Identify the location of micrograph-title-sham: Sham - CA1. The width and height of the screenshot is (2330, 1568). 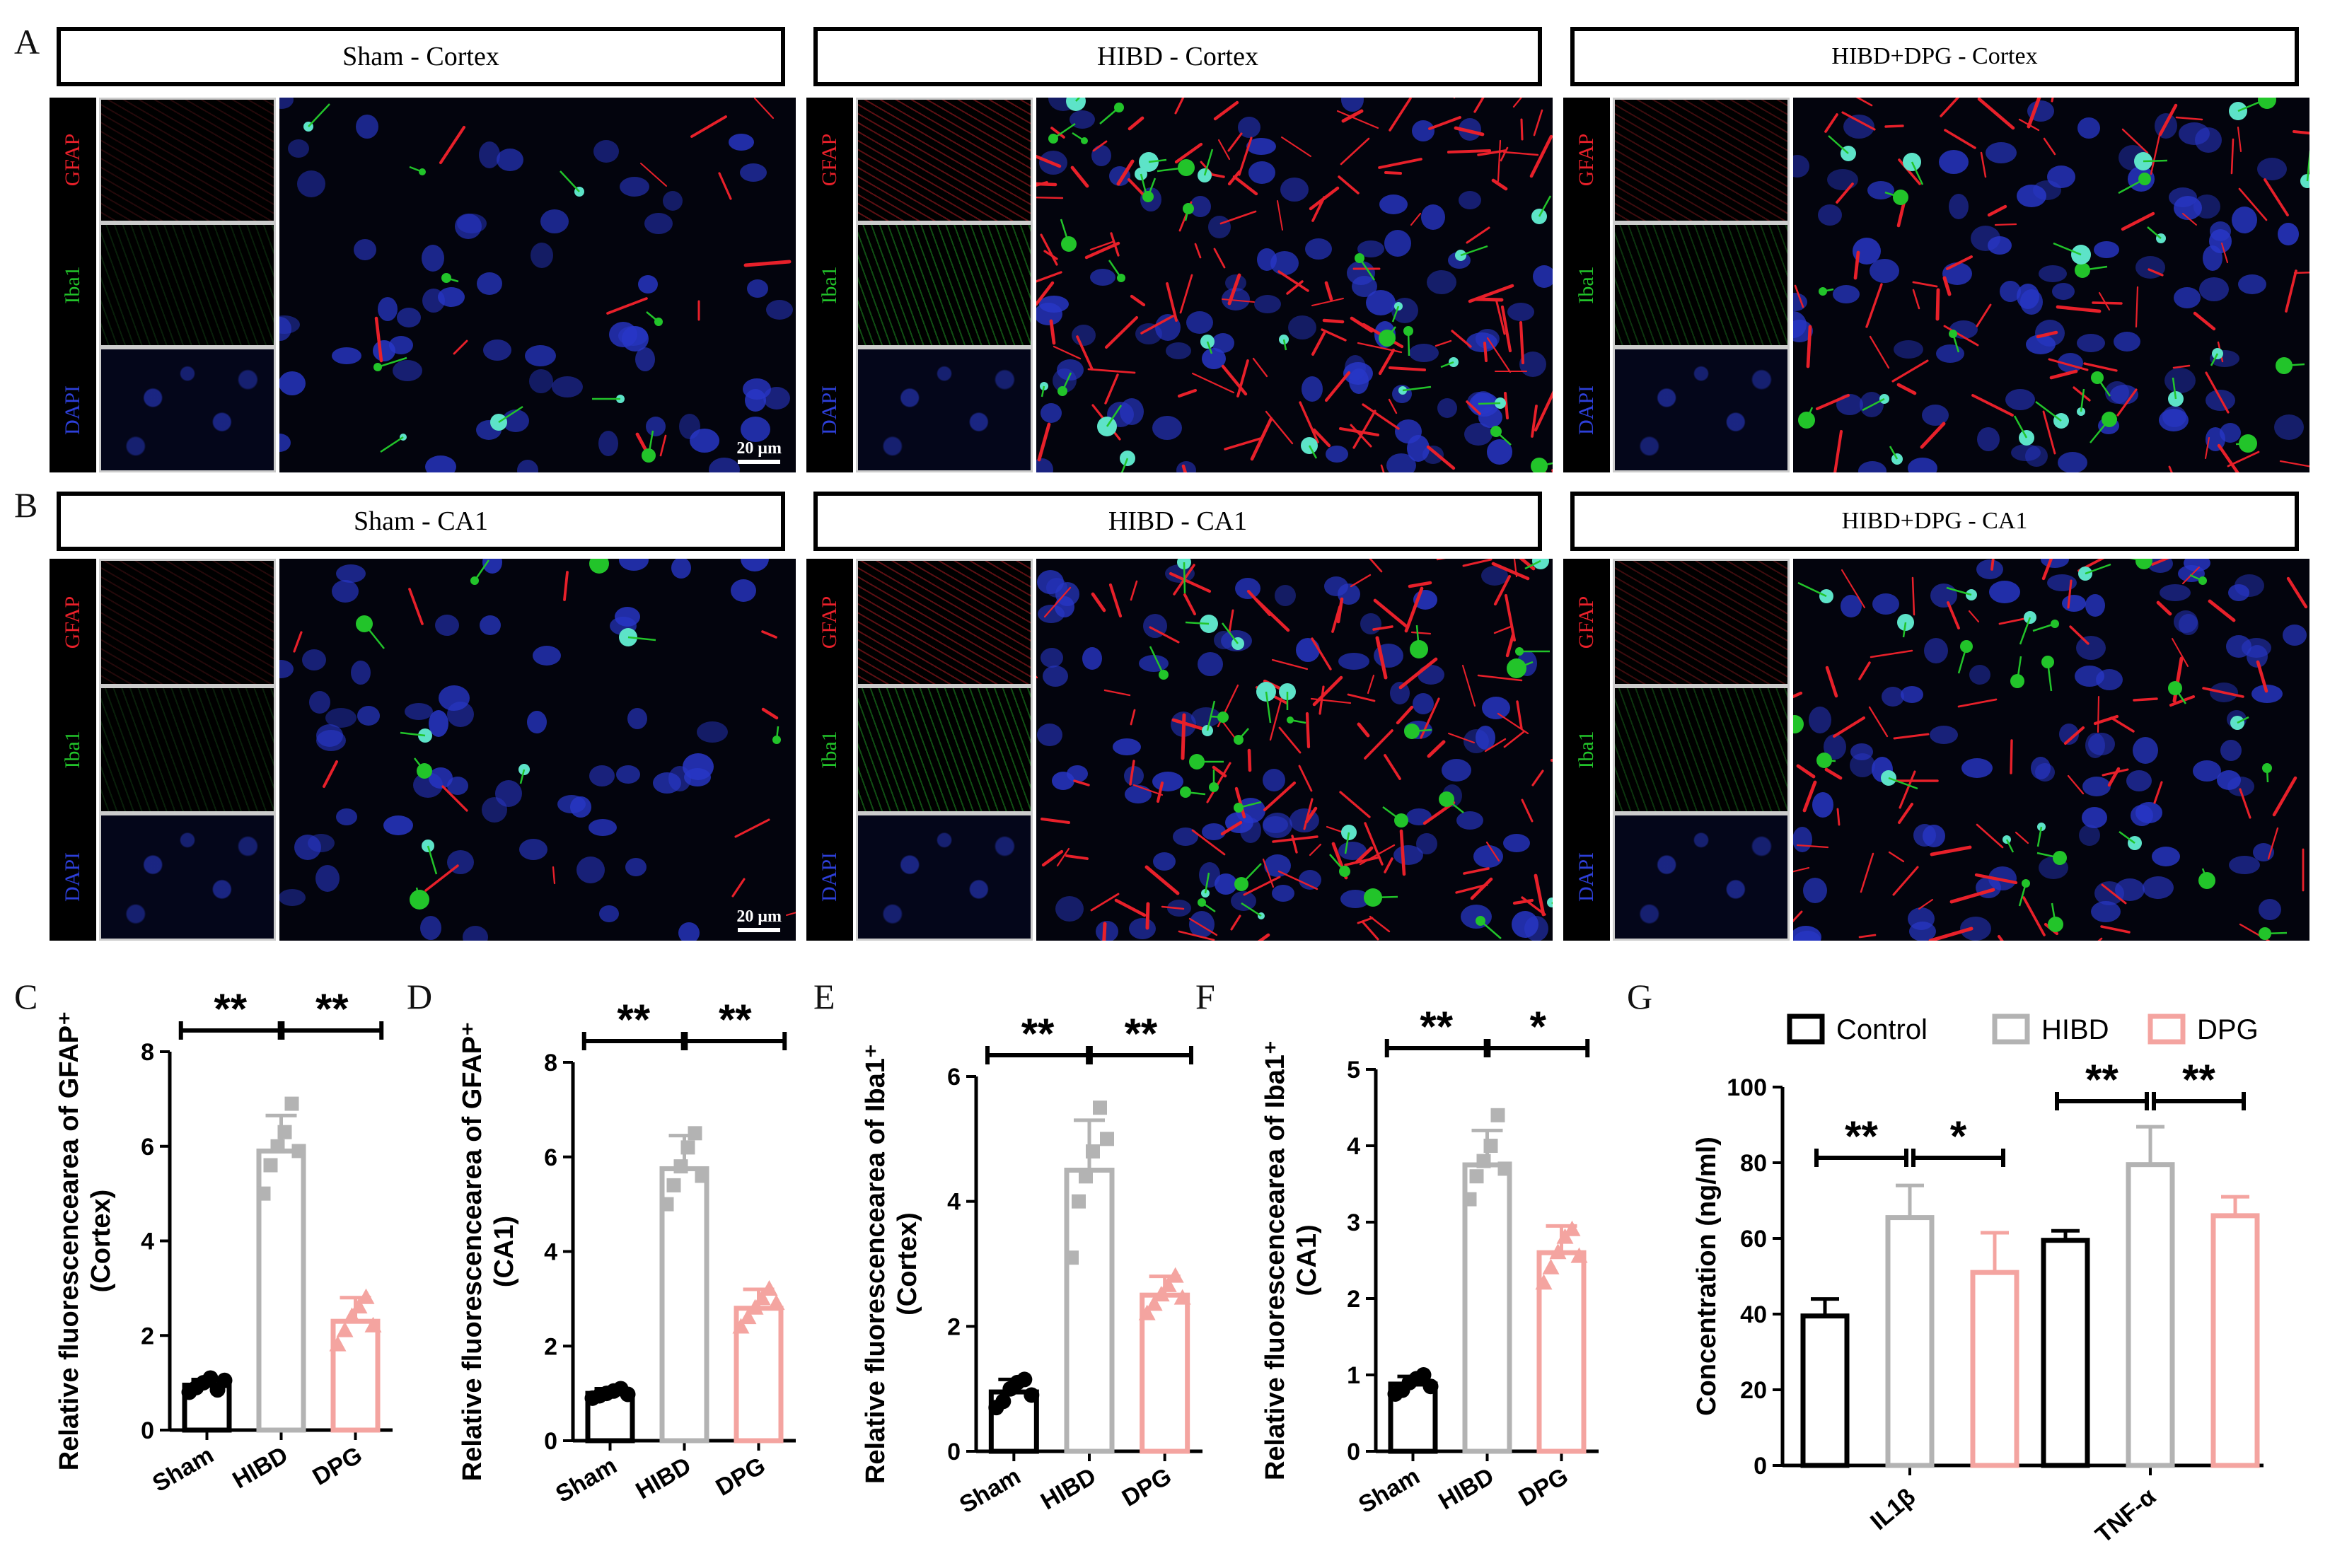
(421, 521).